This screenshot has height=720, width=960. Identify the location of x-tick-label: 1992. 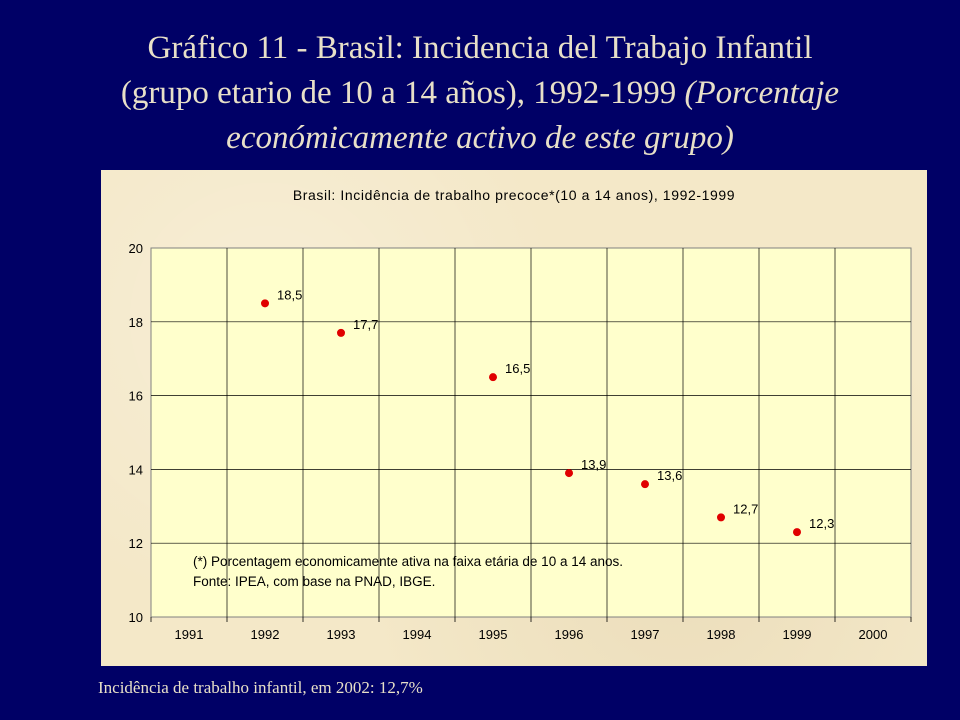
(265, 634).